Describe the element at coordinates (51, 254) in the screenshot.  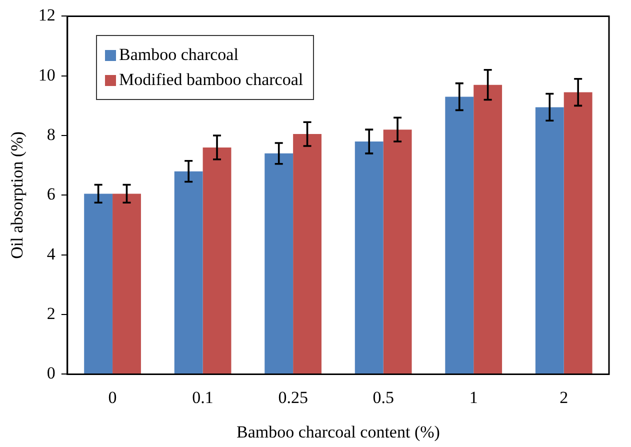
I see `y-tick-label: 4` at that location.